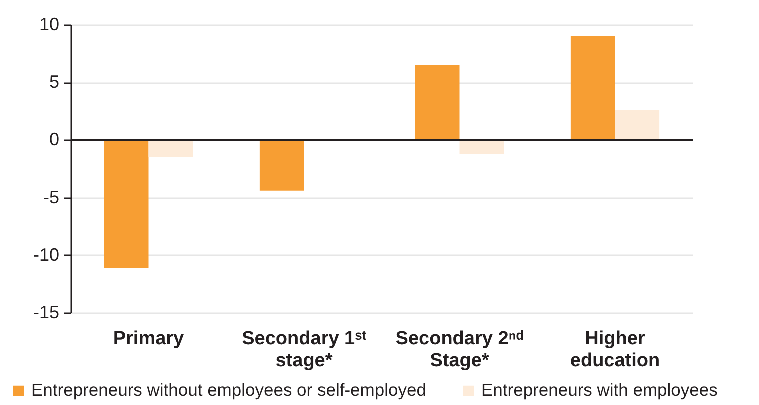  Describe the element at coordinates (460, 350) in the screenshot. I see `x-tick-label: Secondary 2ⁿᵈ Stage*` at that location.